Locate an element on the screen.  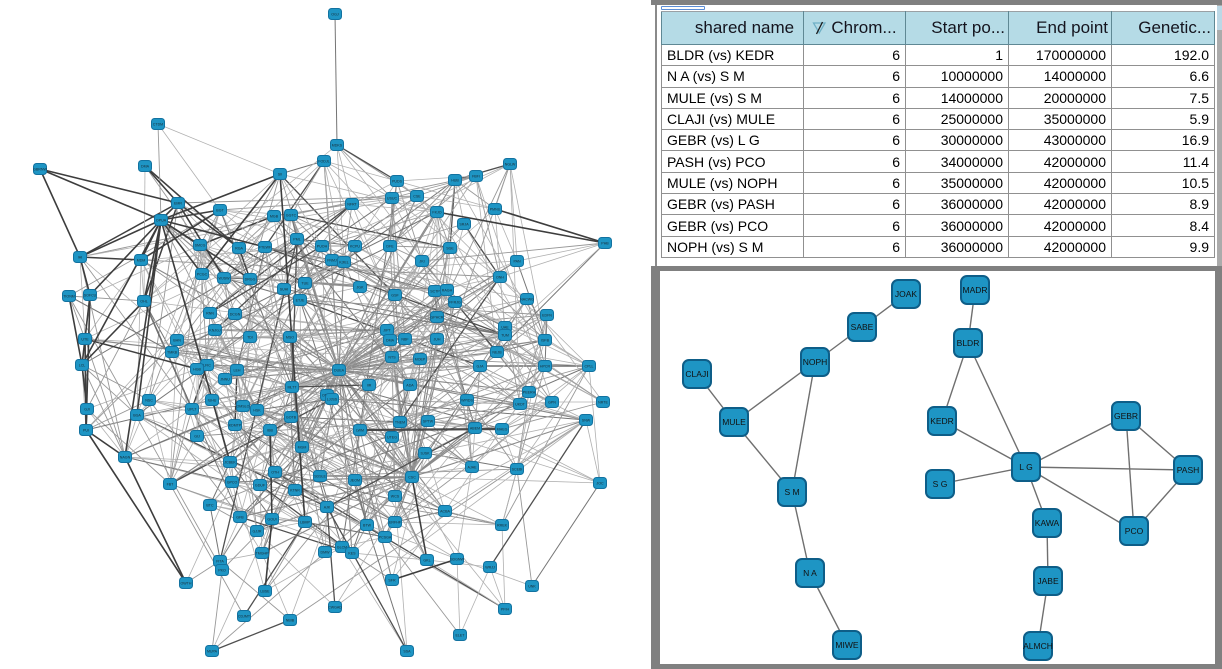
svg-text: BHN is located at coordinates (177, 340).